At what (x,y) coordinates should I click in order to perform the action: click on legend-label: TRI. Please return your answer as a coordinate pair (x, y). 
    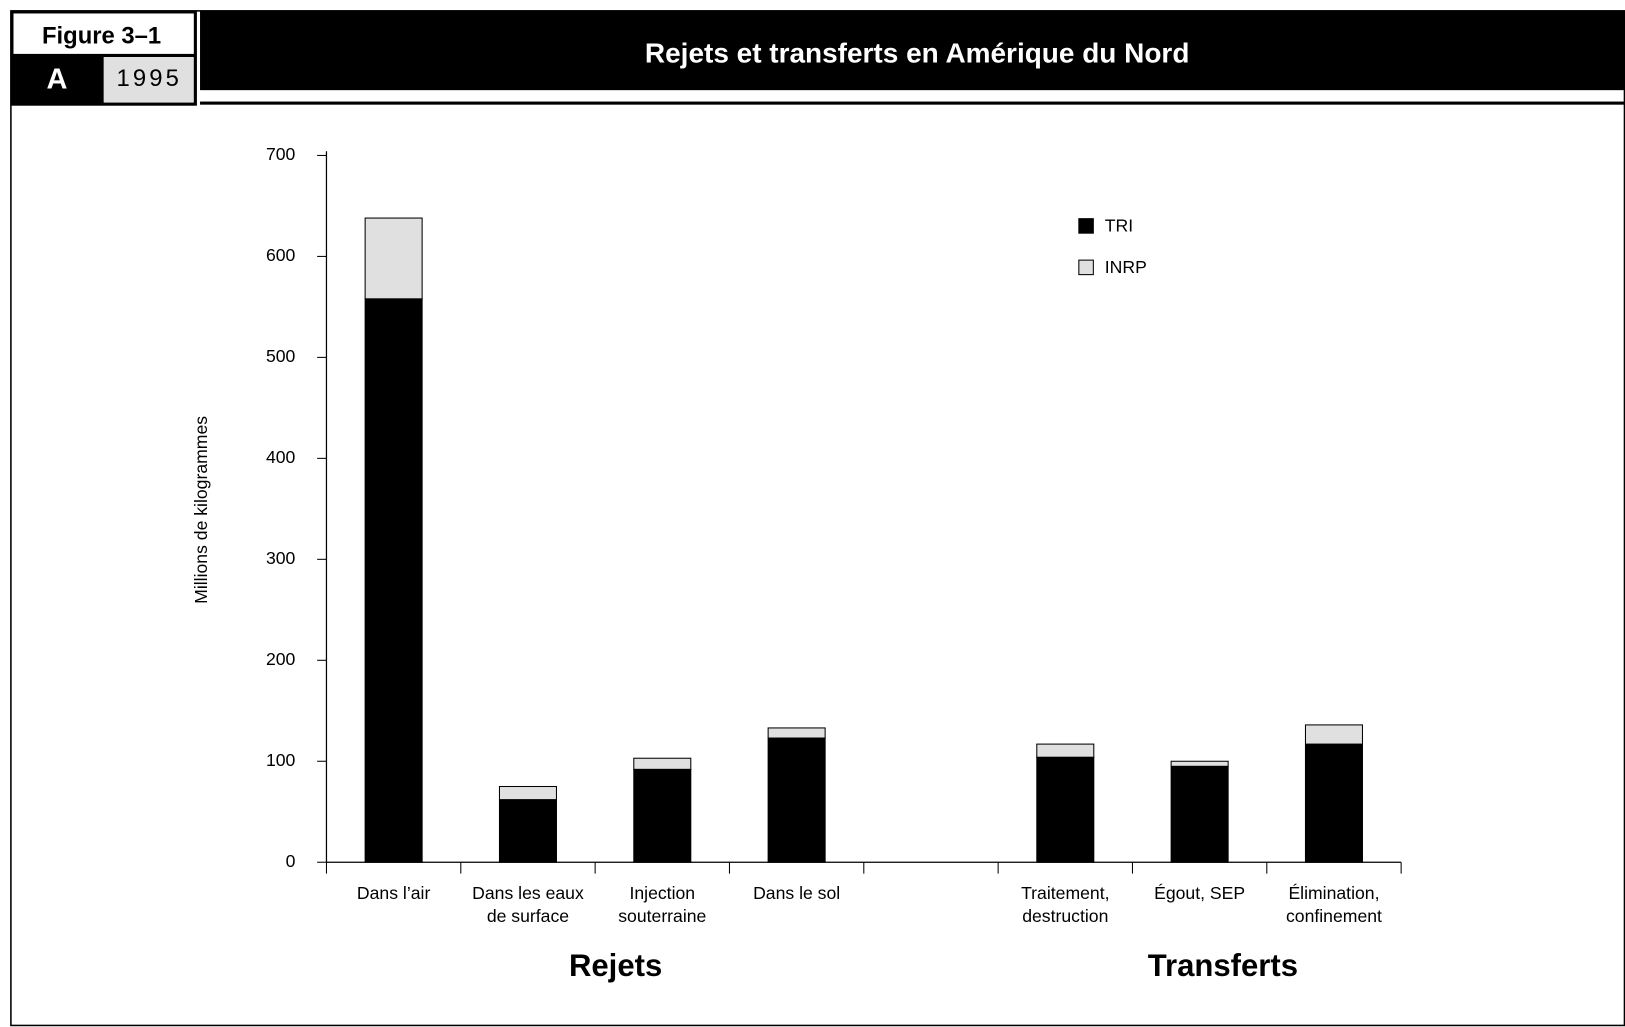
    Looking at the image, I should click on (1119, 226).